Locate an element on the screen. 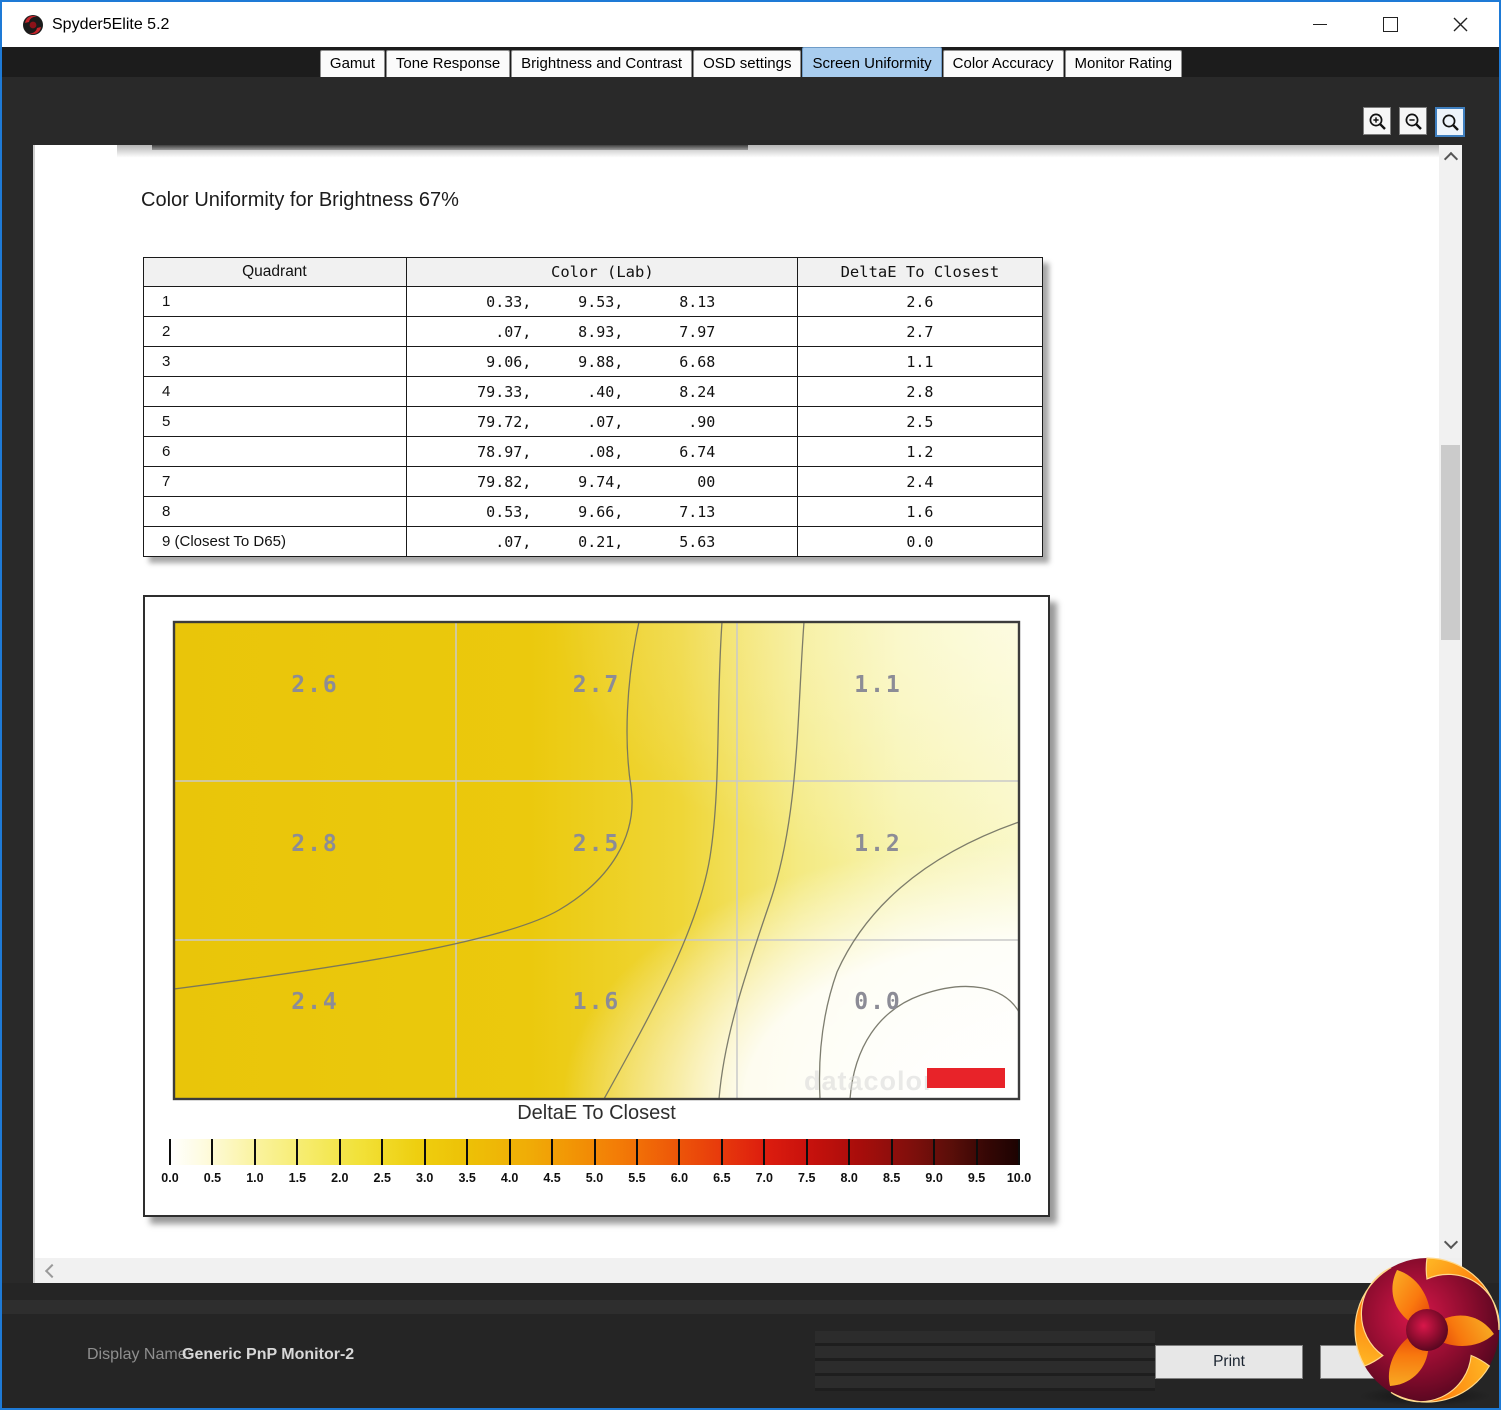 This screenshot has height=1410, width=1501. colorbar-tick-label: 5.5 is located at coordinates (637, 1178).